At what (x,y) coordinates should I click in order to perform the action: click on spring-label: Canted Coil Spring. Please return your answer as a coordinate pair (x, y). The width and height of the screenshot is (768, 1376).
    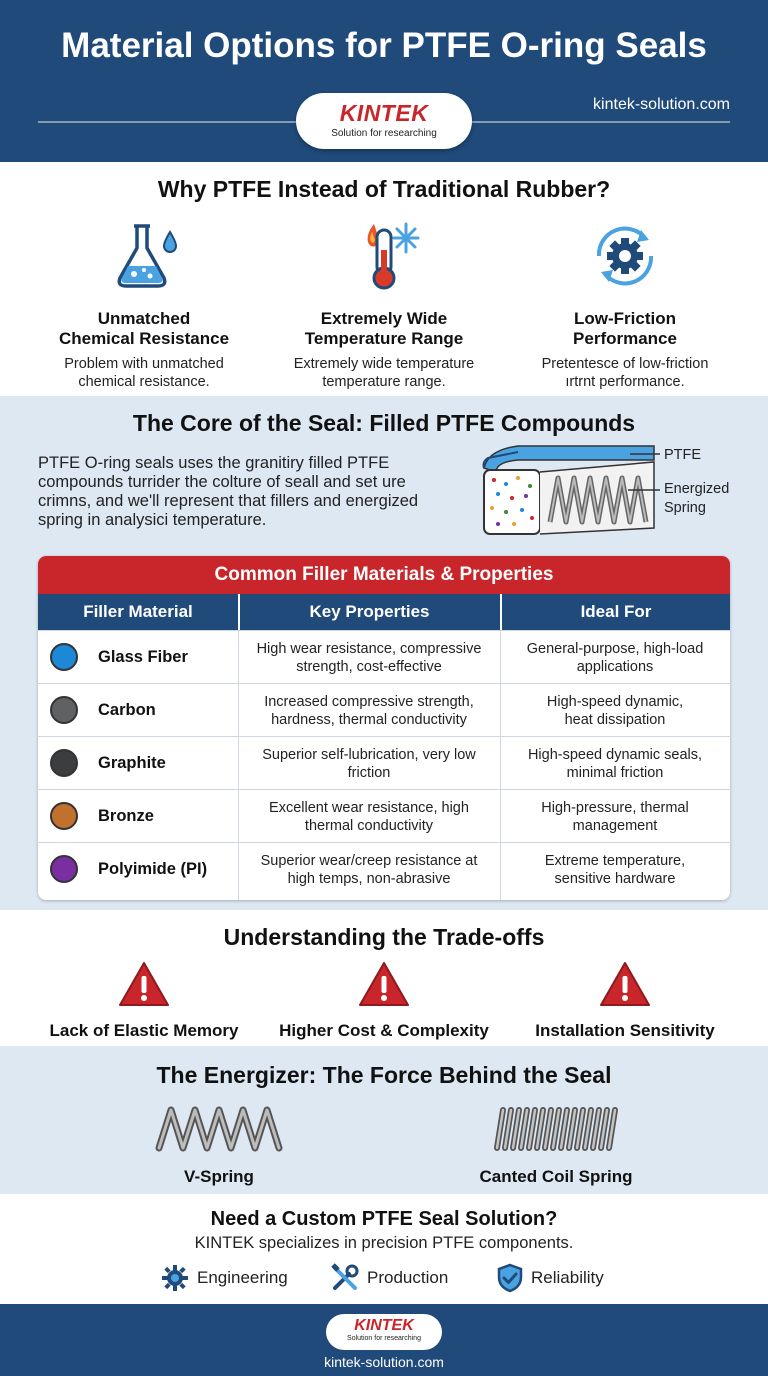
    Looking at the image, I should click on (556, 1176).